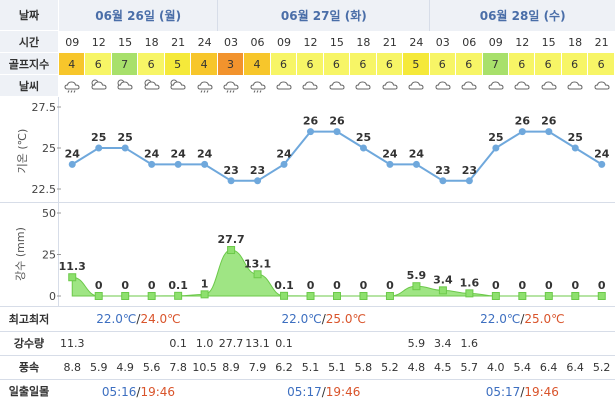 Image resolution: width=615 pixels, height=403 pixels. What do you see at coordinates (416, 343) in the screenshot?
I see `rain-amount-cell: 5.9` at bounding box center [416, 343].